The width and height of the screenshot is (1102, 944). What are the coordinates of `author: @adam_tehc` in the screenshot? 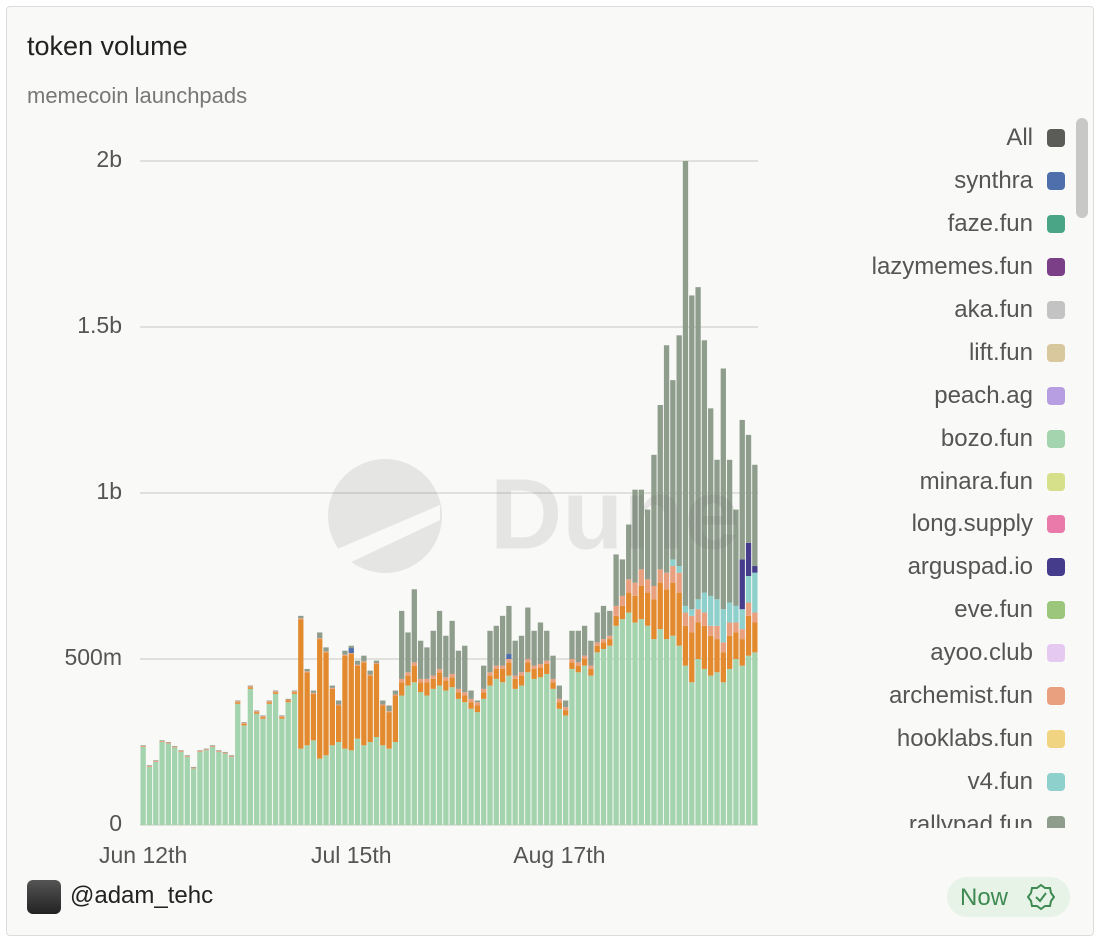 It's located at (142, 895).